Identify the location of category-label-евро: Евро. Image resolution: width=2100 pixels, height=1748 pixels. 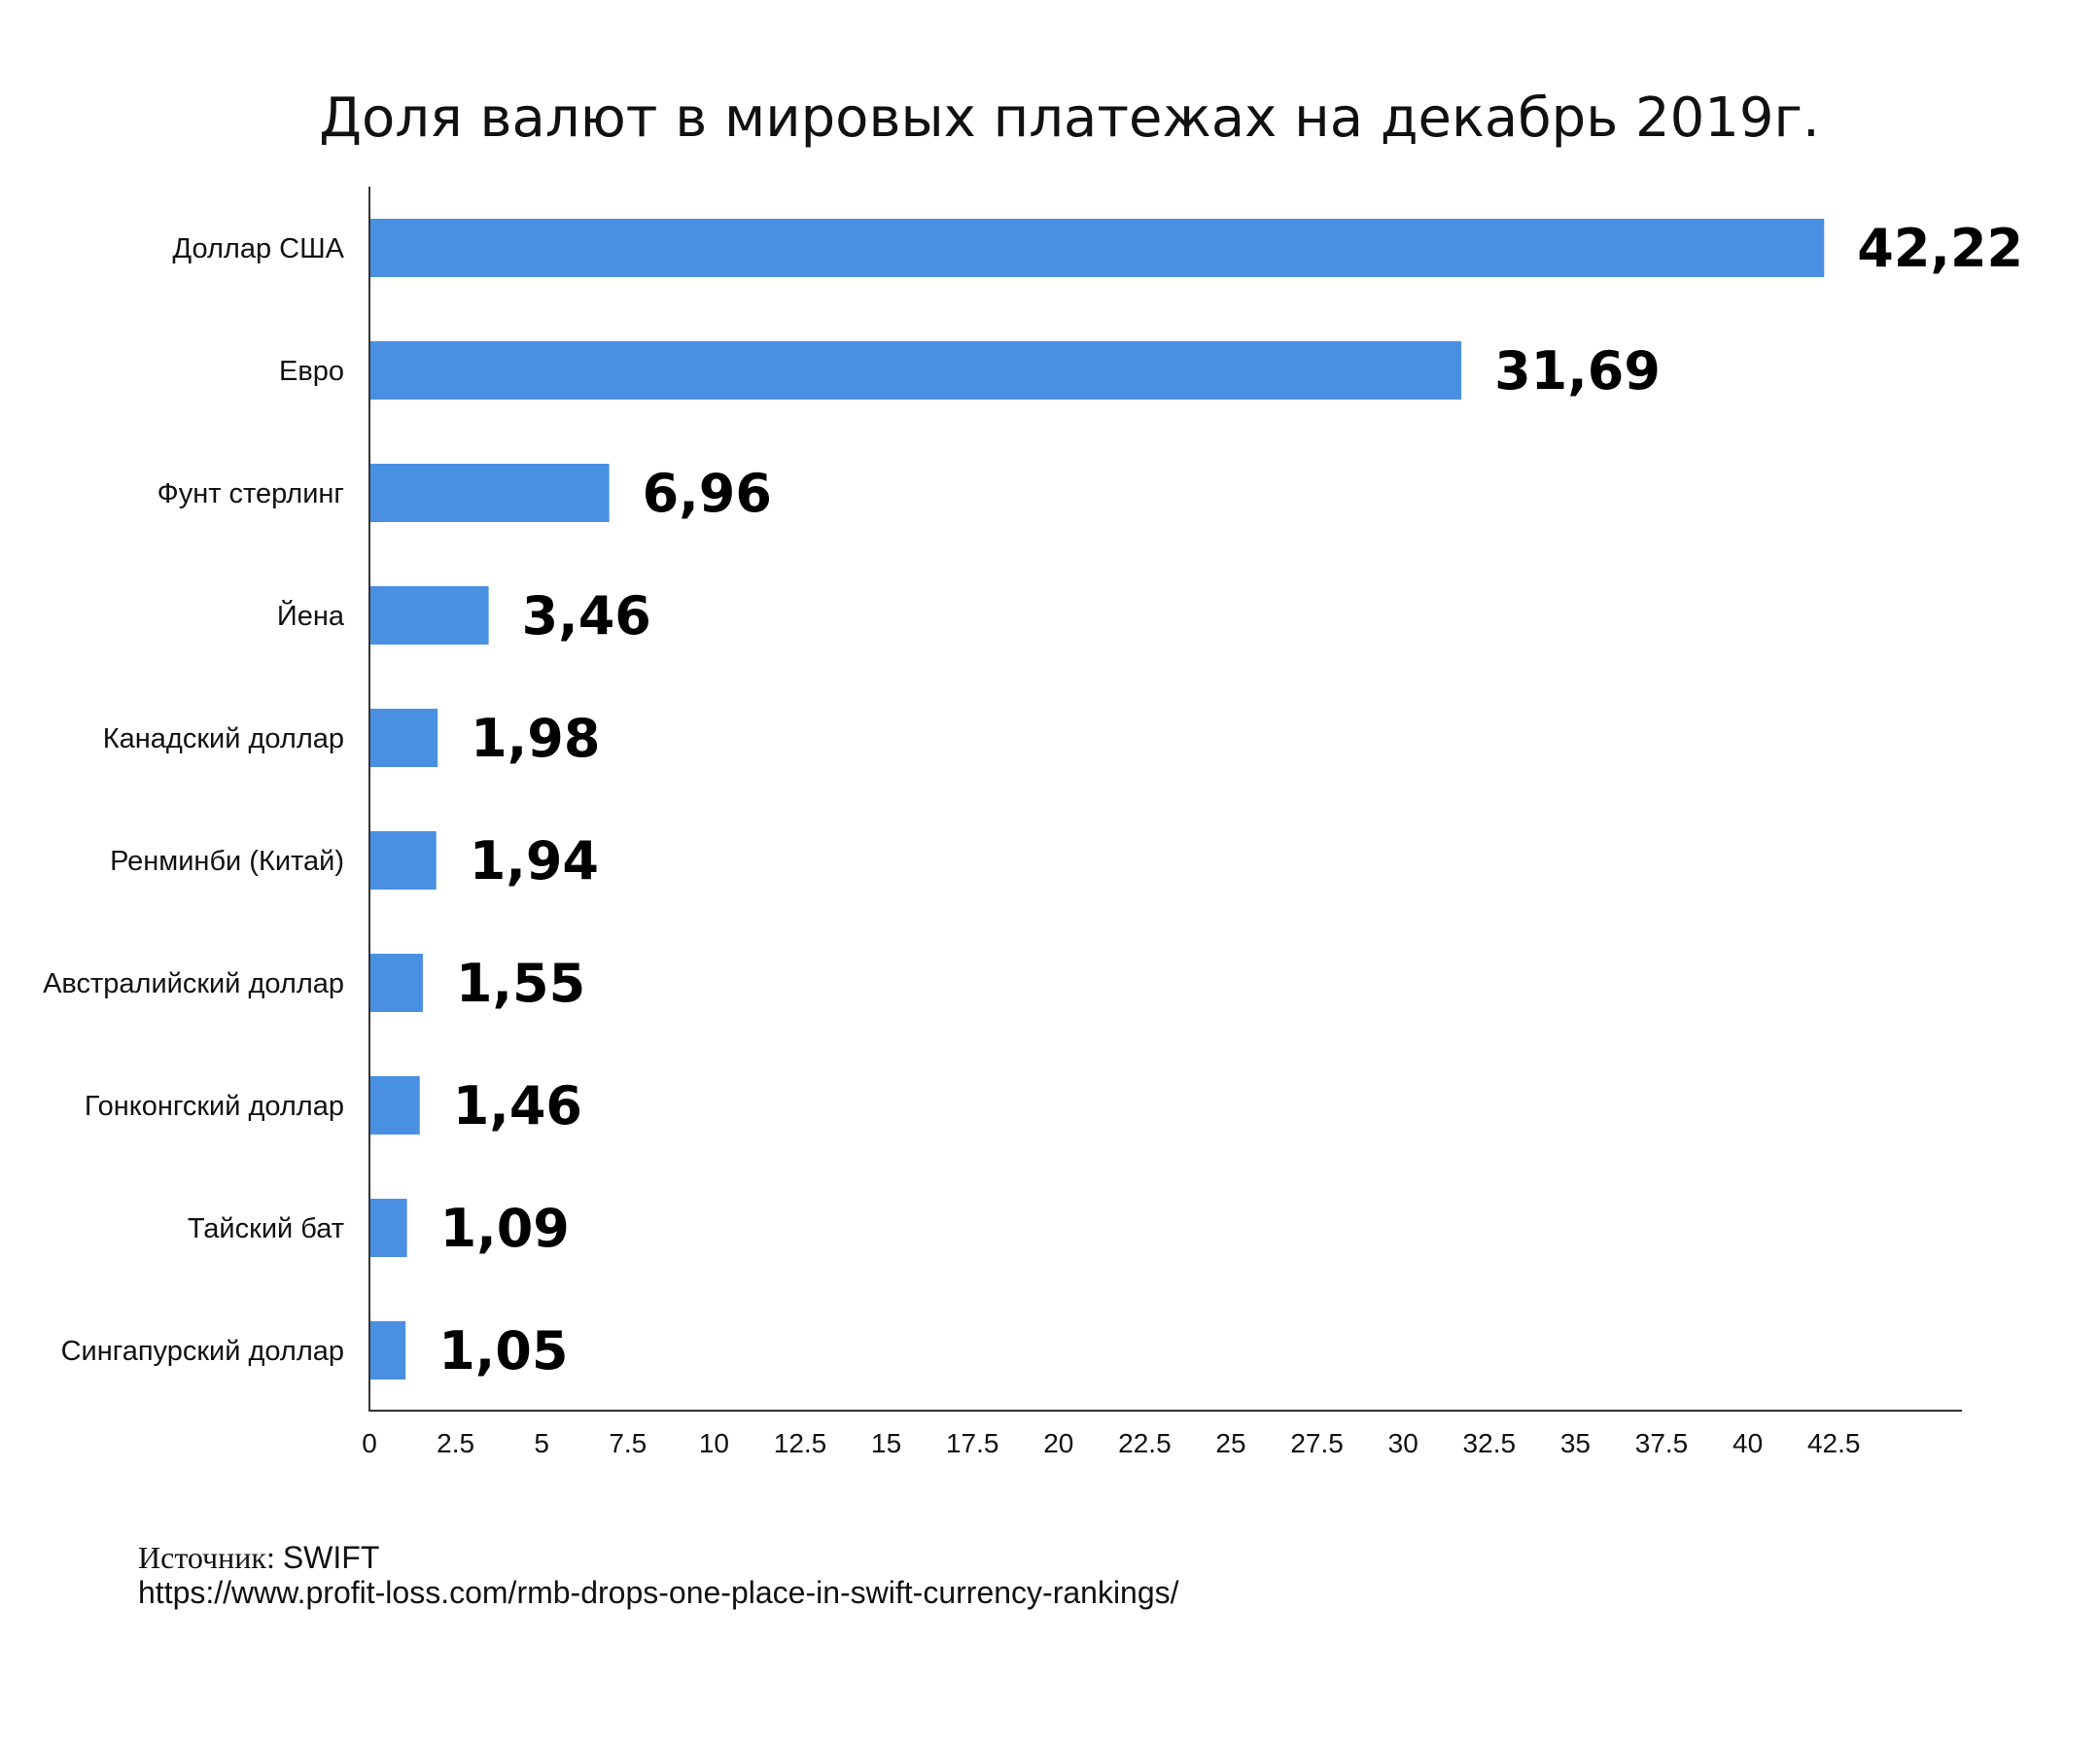
(311, 371).